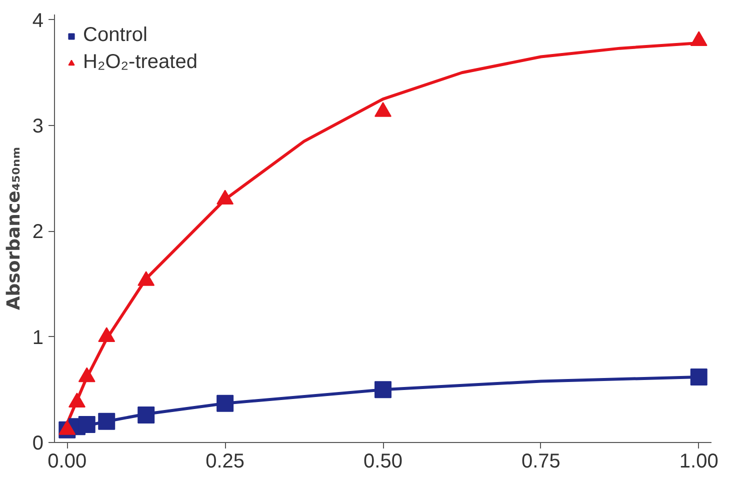 The height and width of the screenshot is (488, 741). I want to click on y-tick-label: 0, so click(38, 443).